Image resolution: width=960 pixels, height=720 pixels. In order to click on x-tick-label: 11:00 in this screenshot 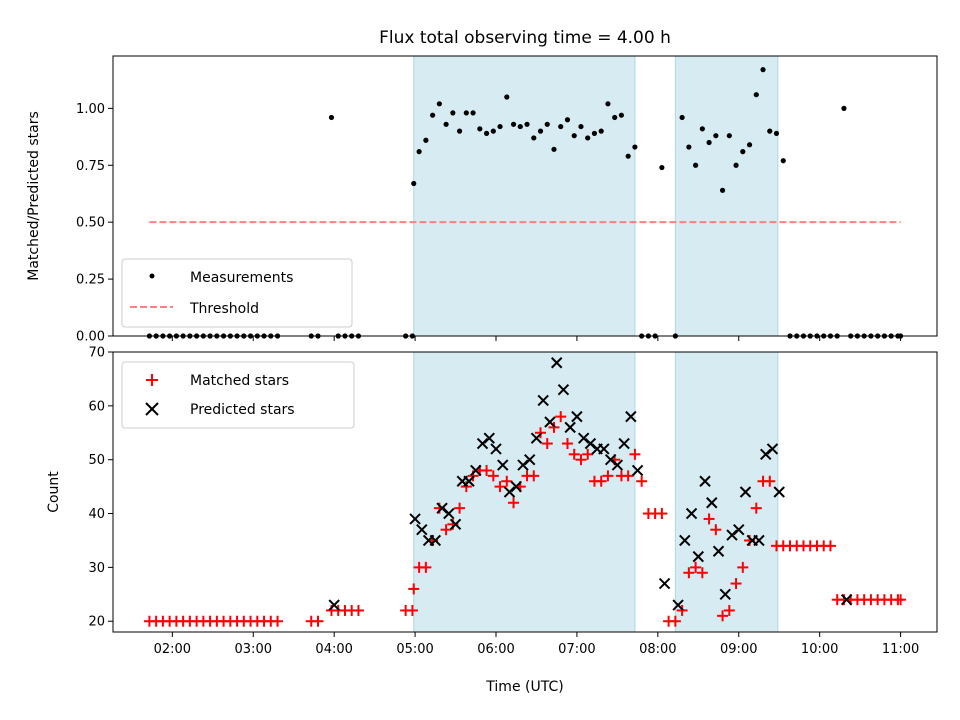, I will do `click(900, 649)`.